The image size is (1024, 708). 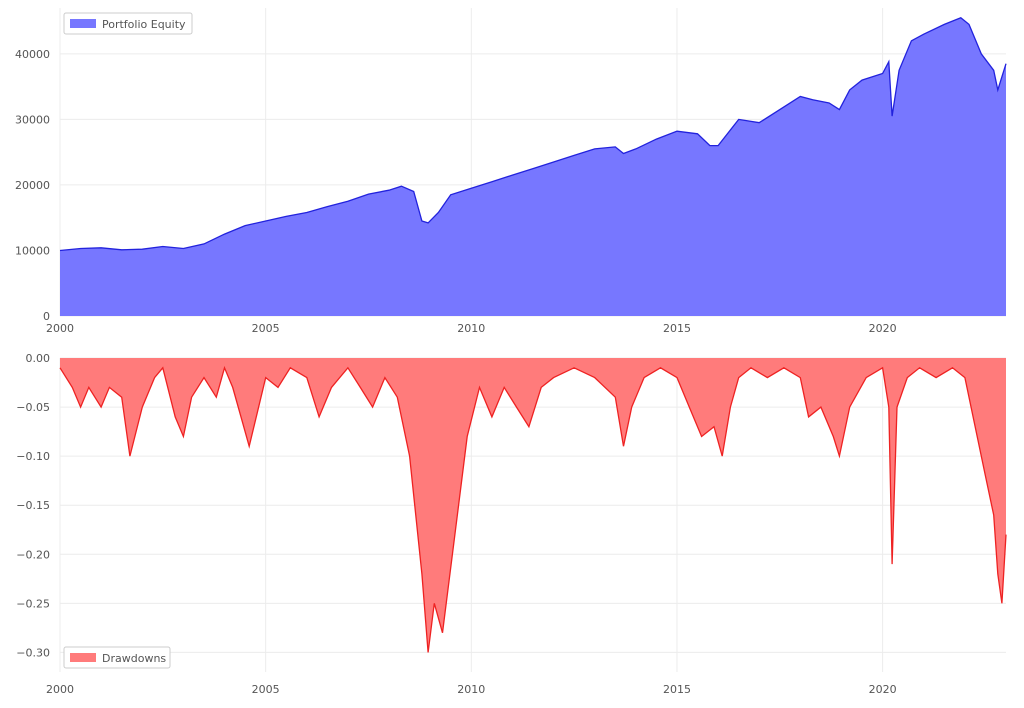 I want to click on drawdown-y-tick-label: 0.00, so click(x=38, y=358).